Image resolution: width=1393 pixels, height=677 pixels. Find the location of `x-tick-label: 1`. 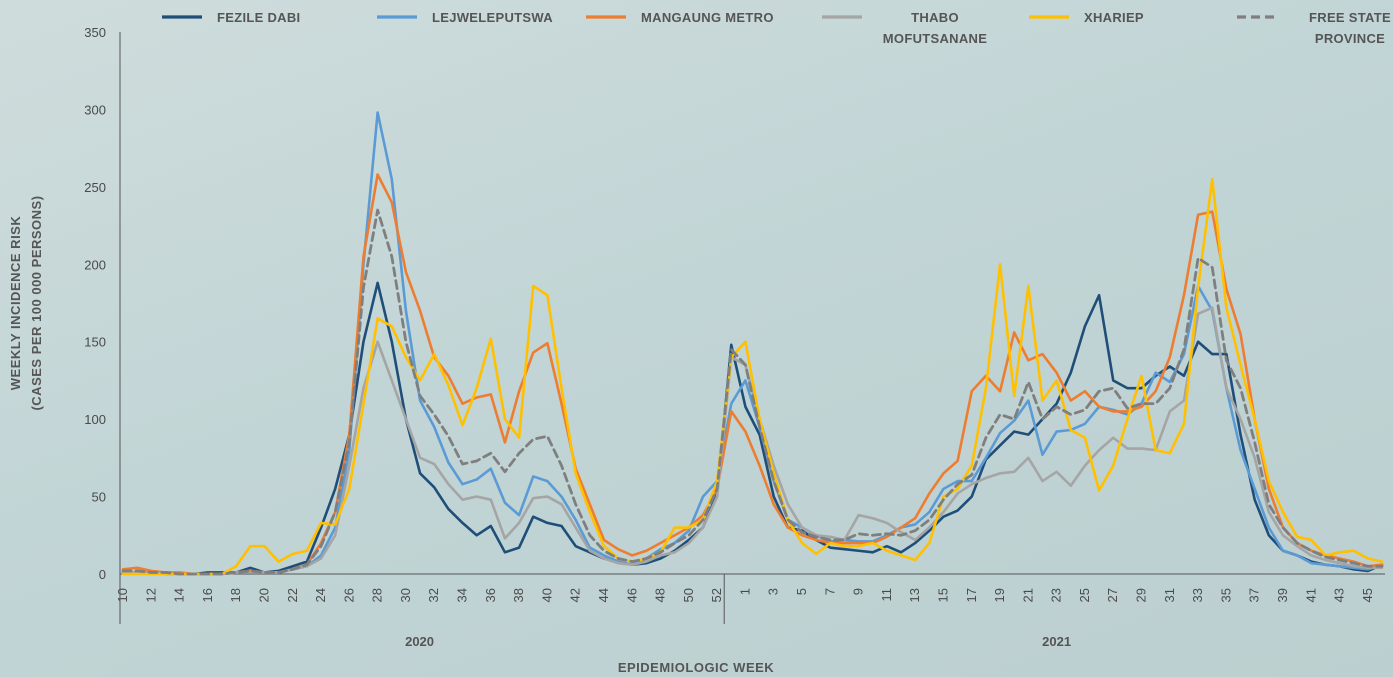

x-tick-label: 1 is located at coordinates (744, 591).